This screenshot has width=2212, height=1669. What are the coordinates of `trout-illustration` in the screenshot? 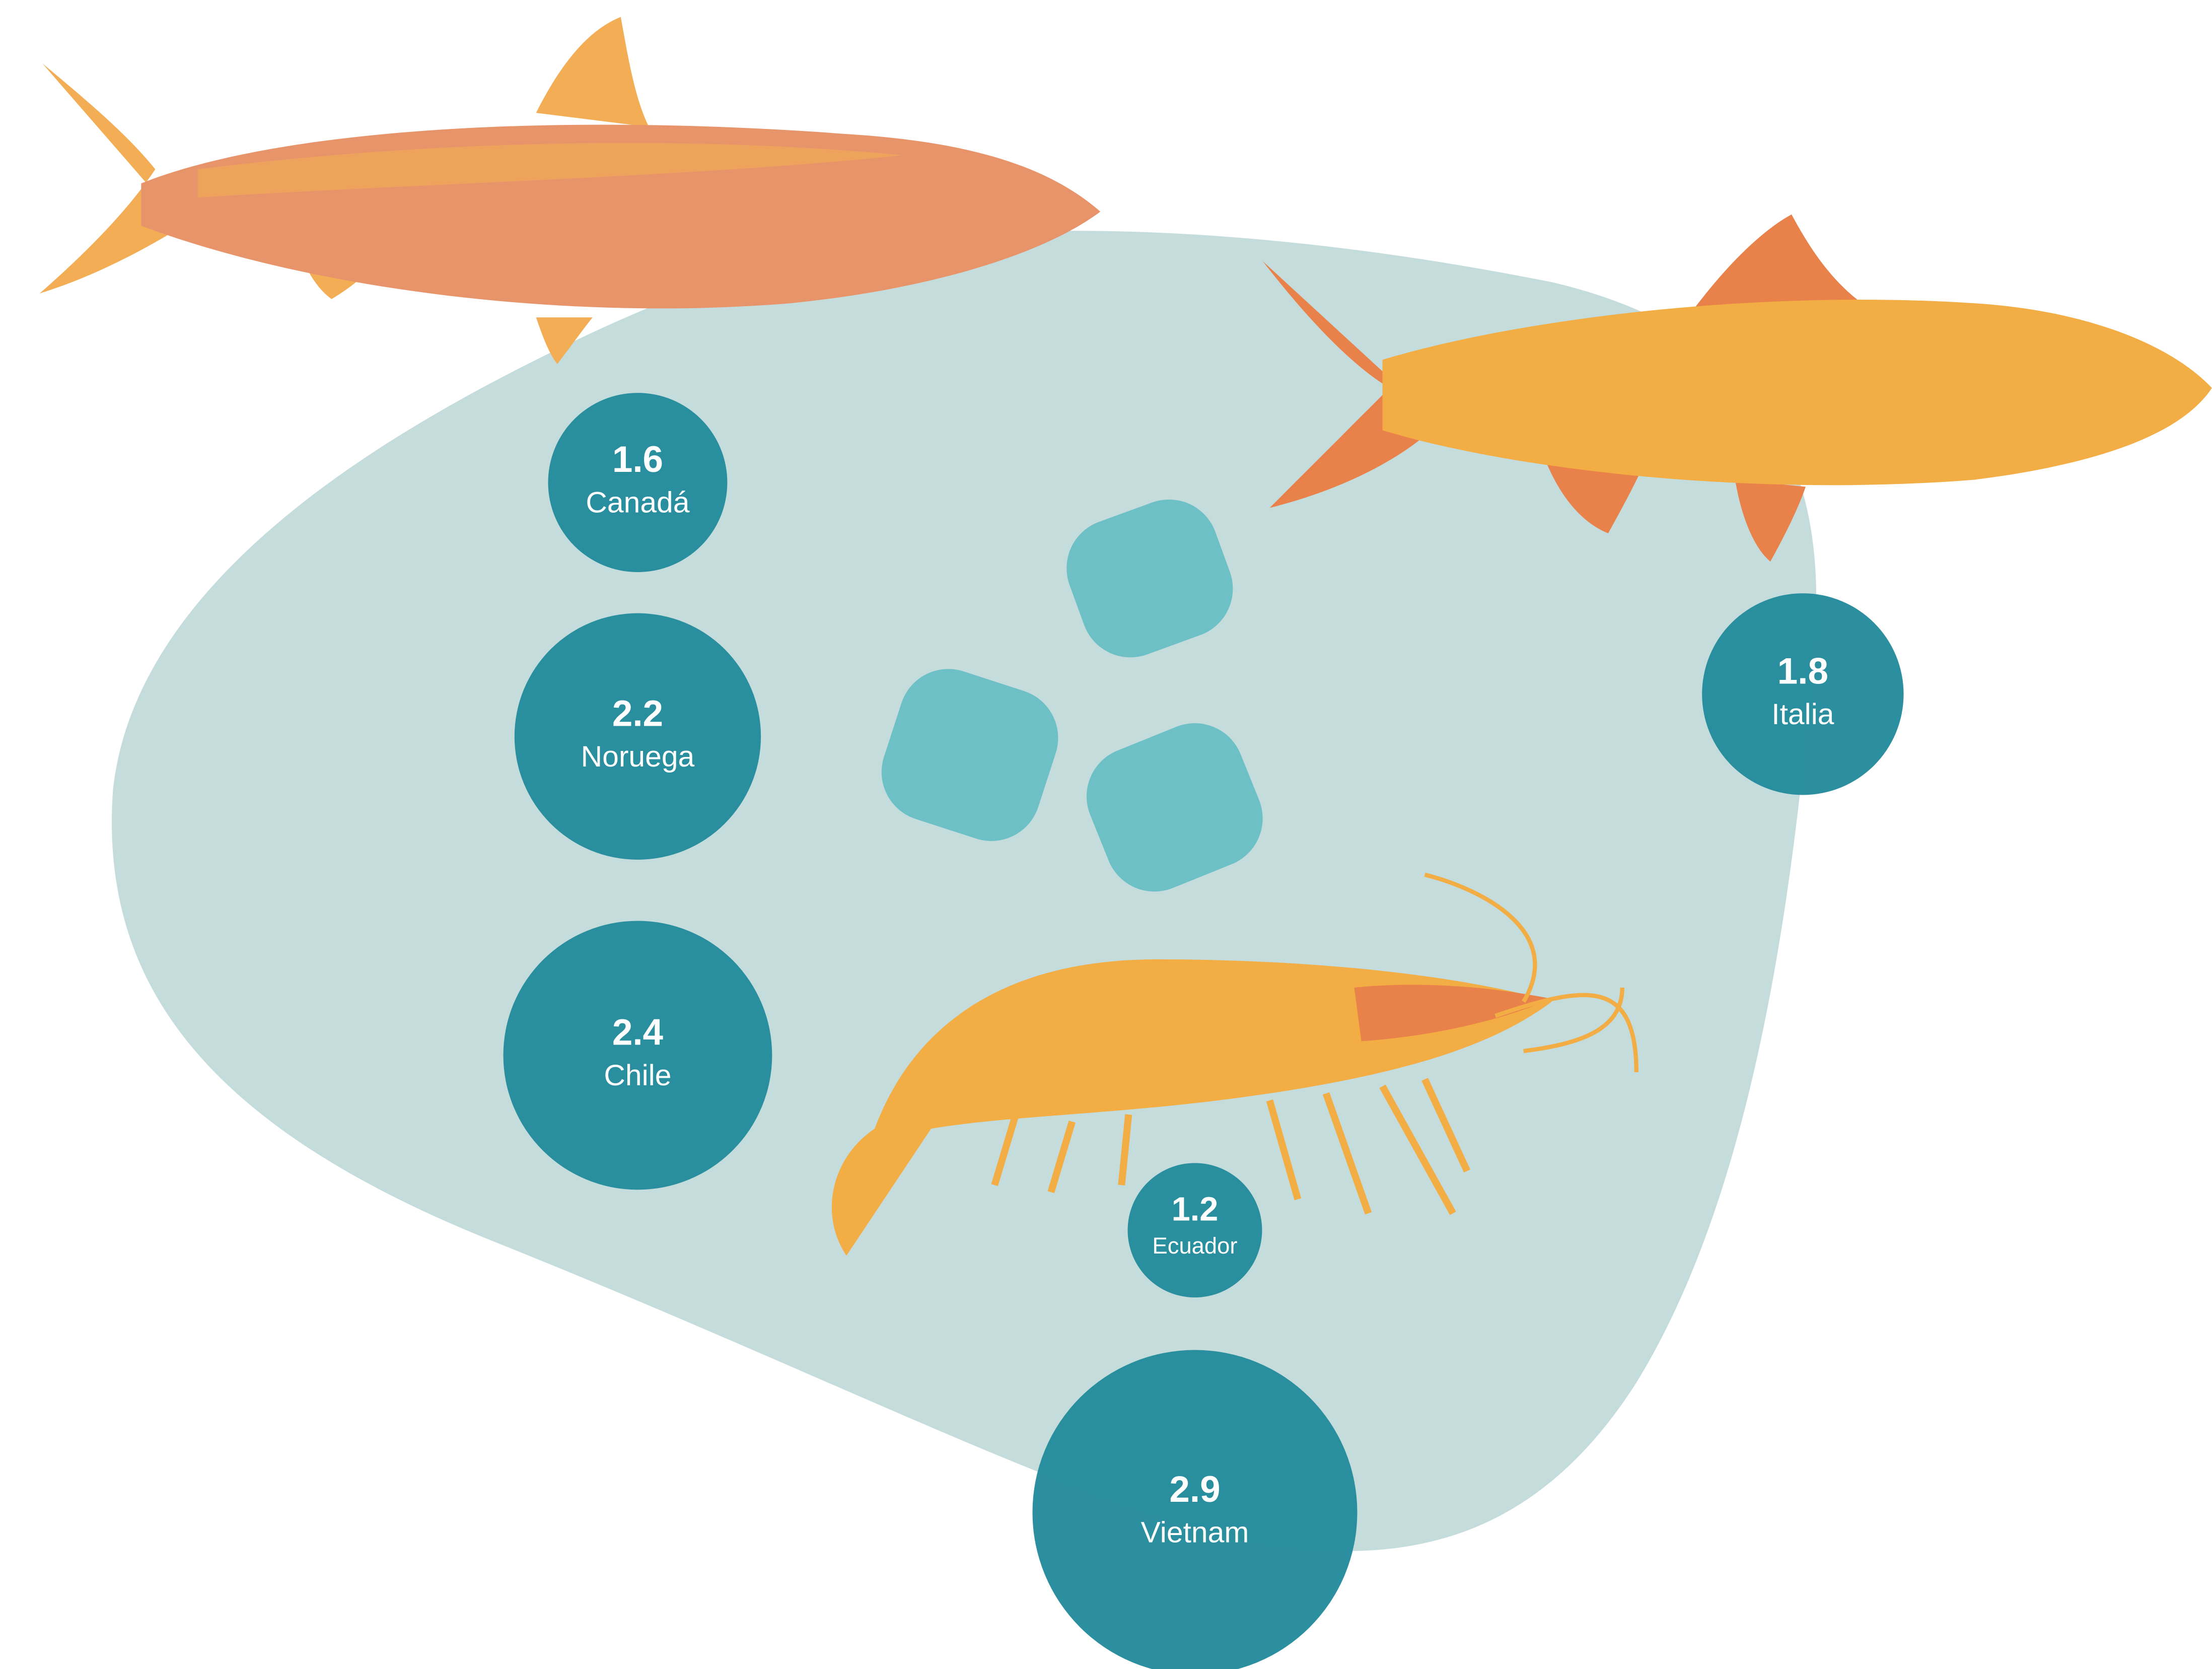 It's located at (1737, 388).